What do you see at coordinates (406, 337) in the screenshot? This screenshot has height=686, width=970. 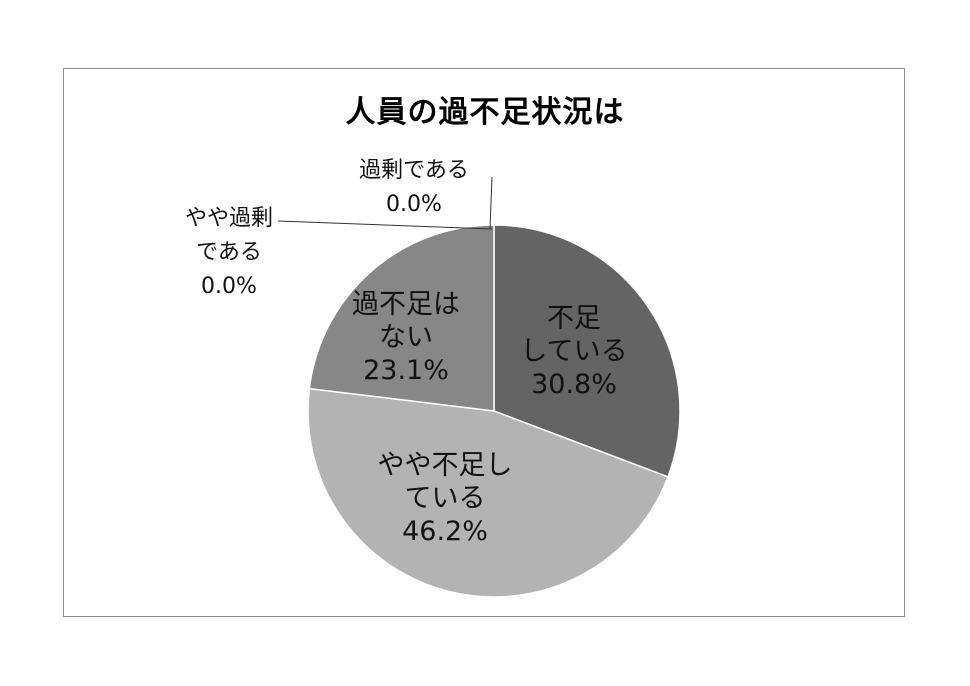 I see `slice-category-label: ない` at bounding box center [406, 337].